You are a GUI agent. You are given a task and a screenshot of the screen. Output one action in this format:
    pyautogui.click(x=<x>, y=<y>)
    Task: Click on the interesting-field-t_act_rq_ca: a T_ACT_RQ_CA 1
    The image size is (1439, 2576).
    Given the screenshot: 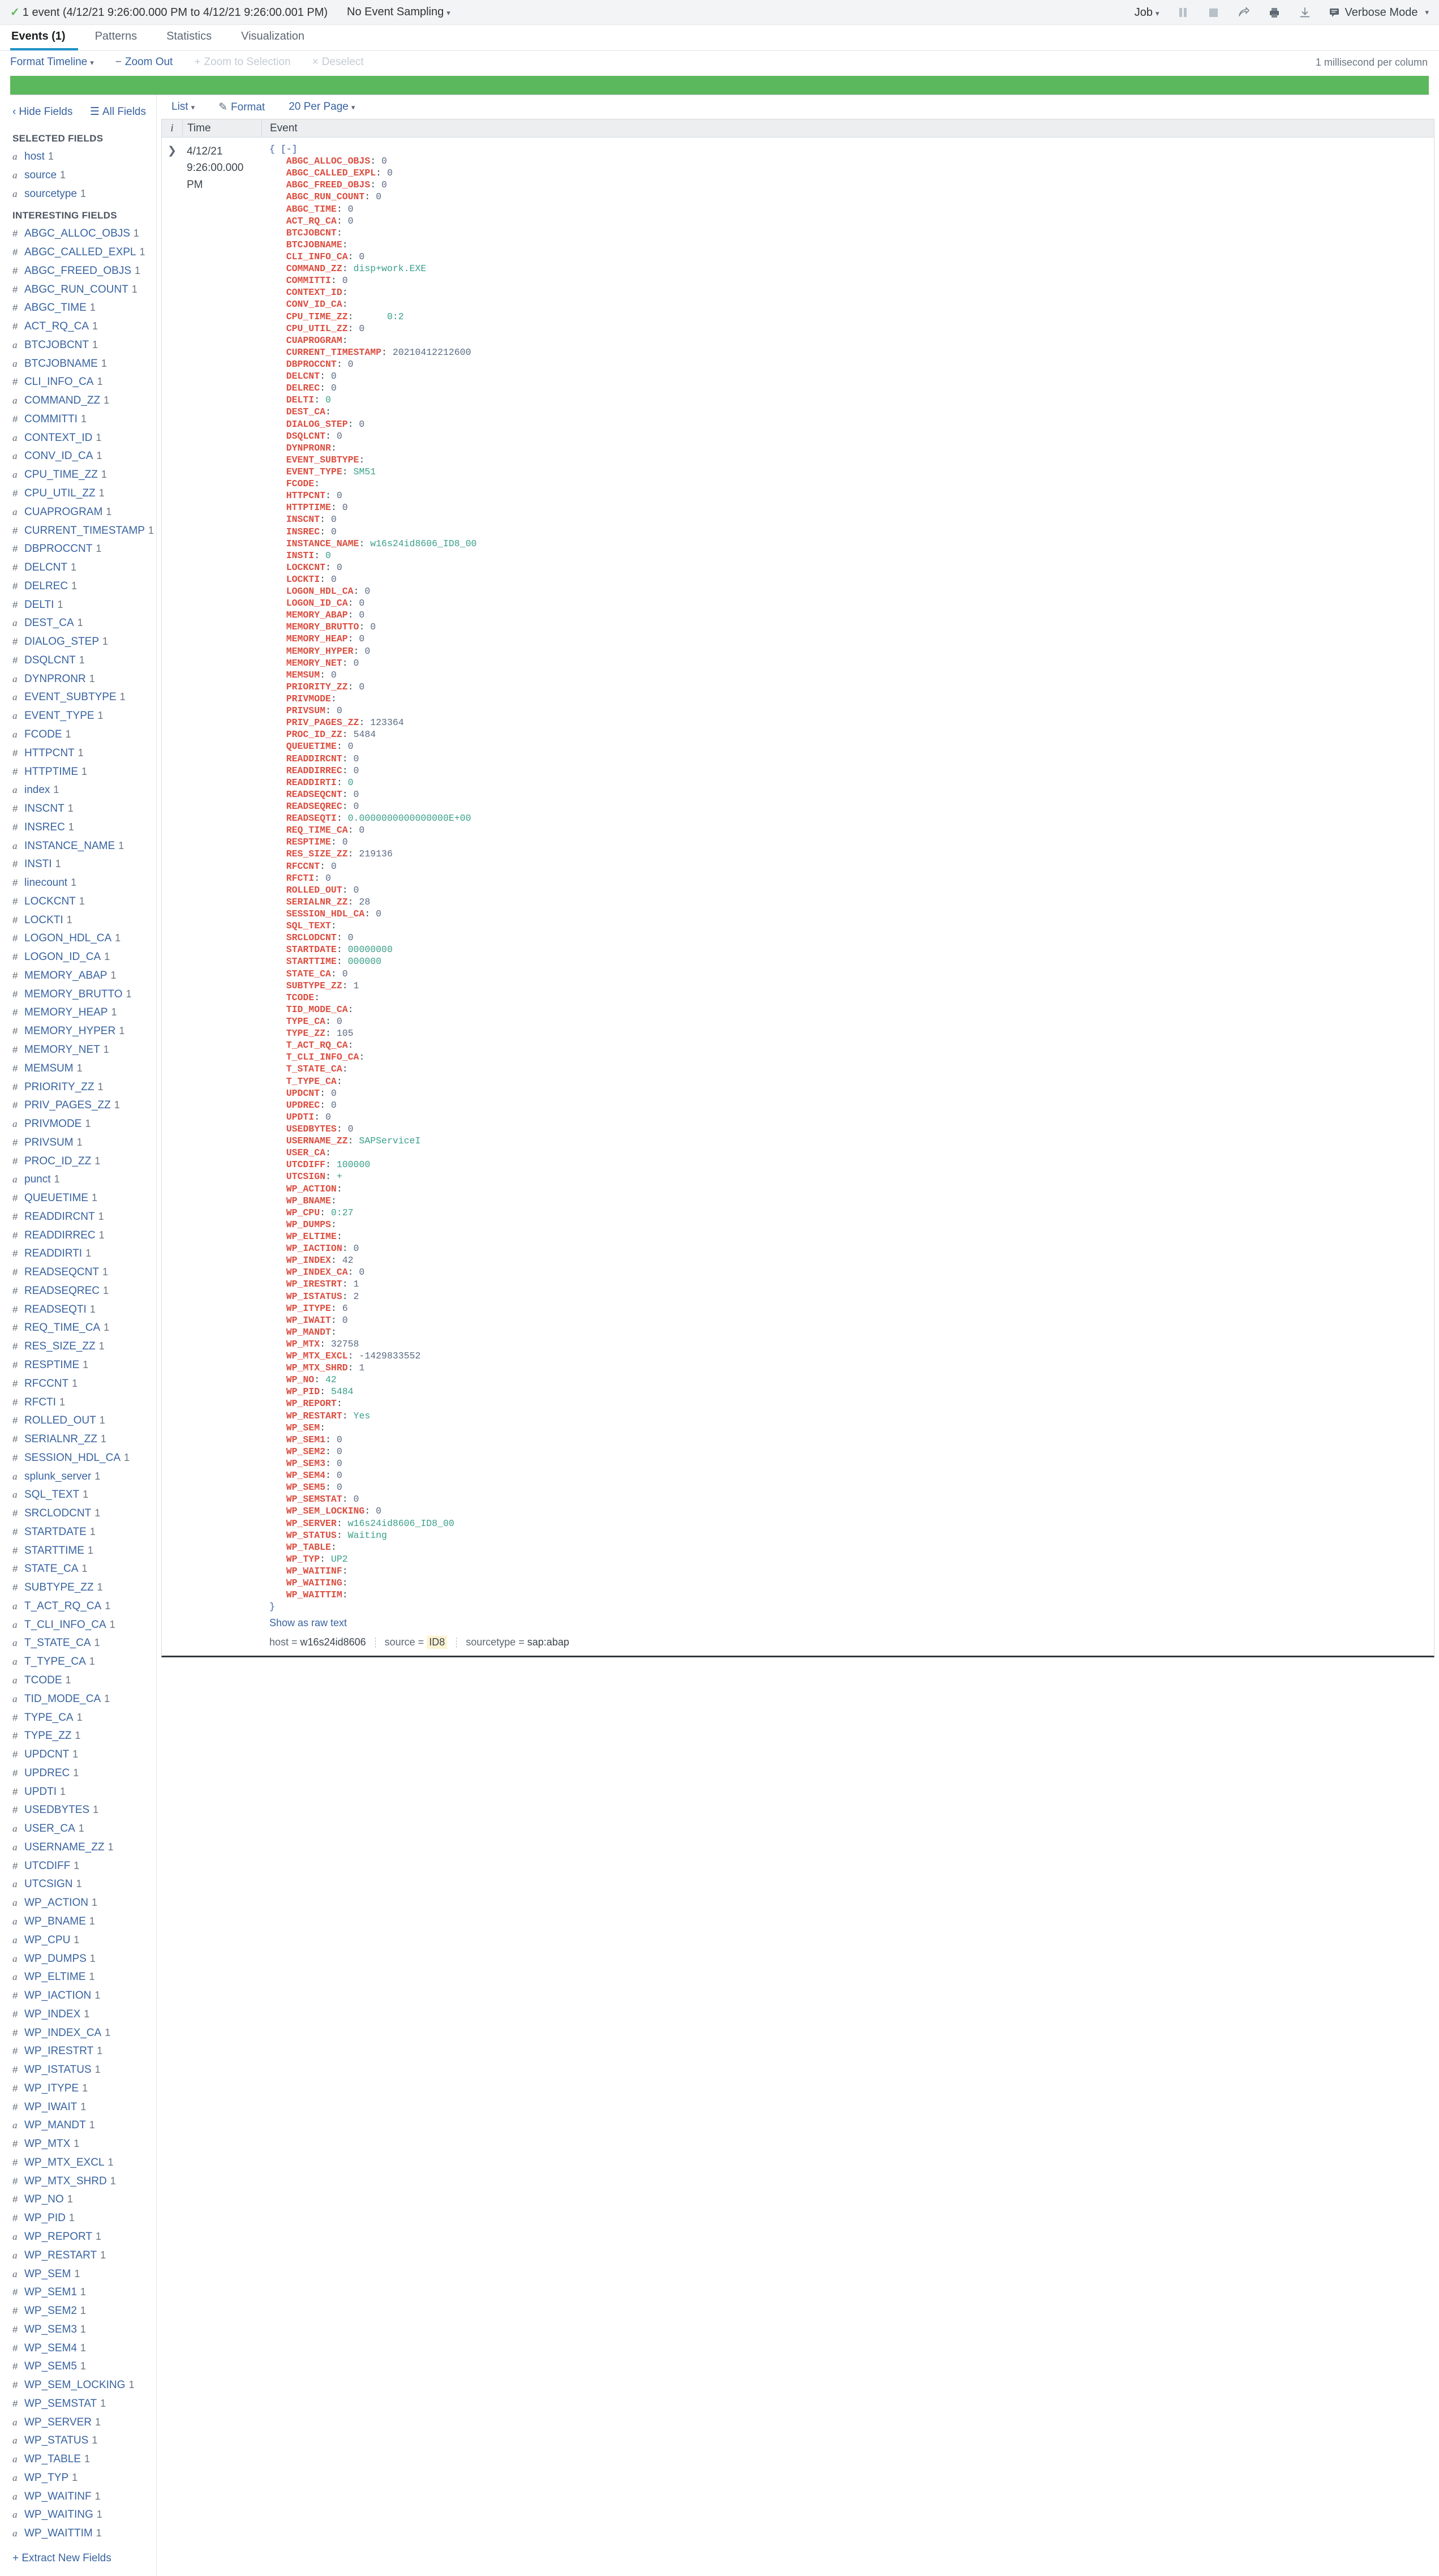 What is the action you would take?
    pyautogui.click(x=78, y=1606)
    